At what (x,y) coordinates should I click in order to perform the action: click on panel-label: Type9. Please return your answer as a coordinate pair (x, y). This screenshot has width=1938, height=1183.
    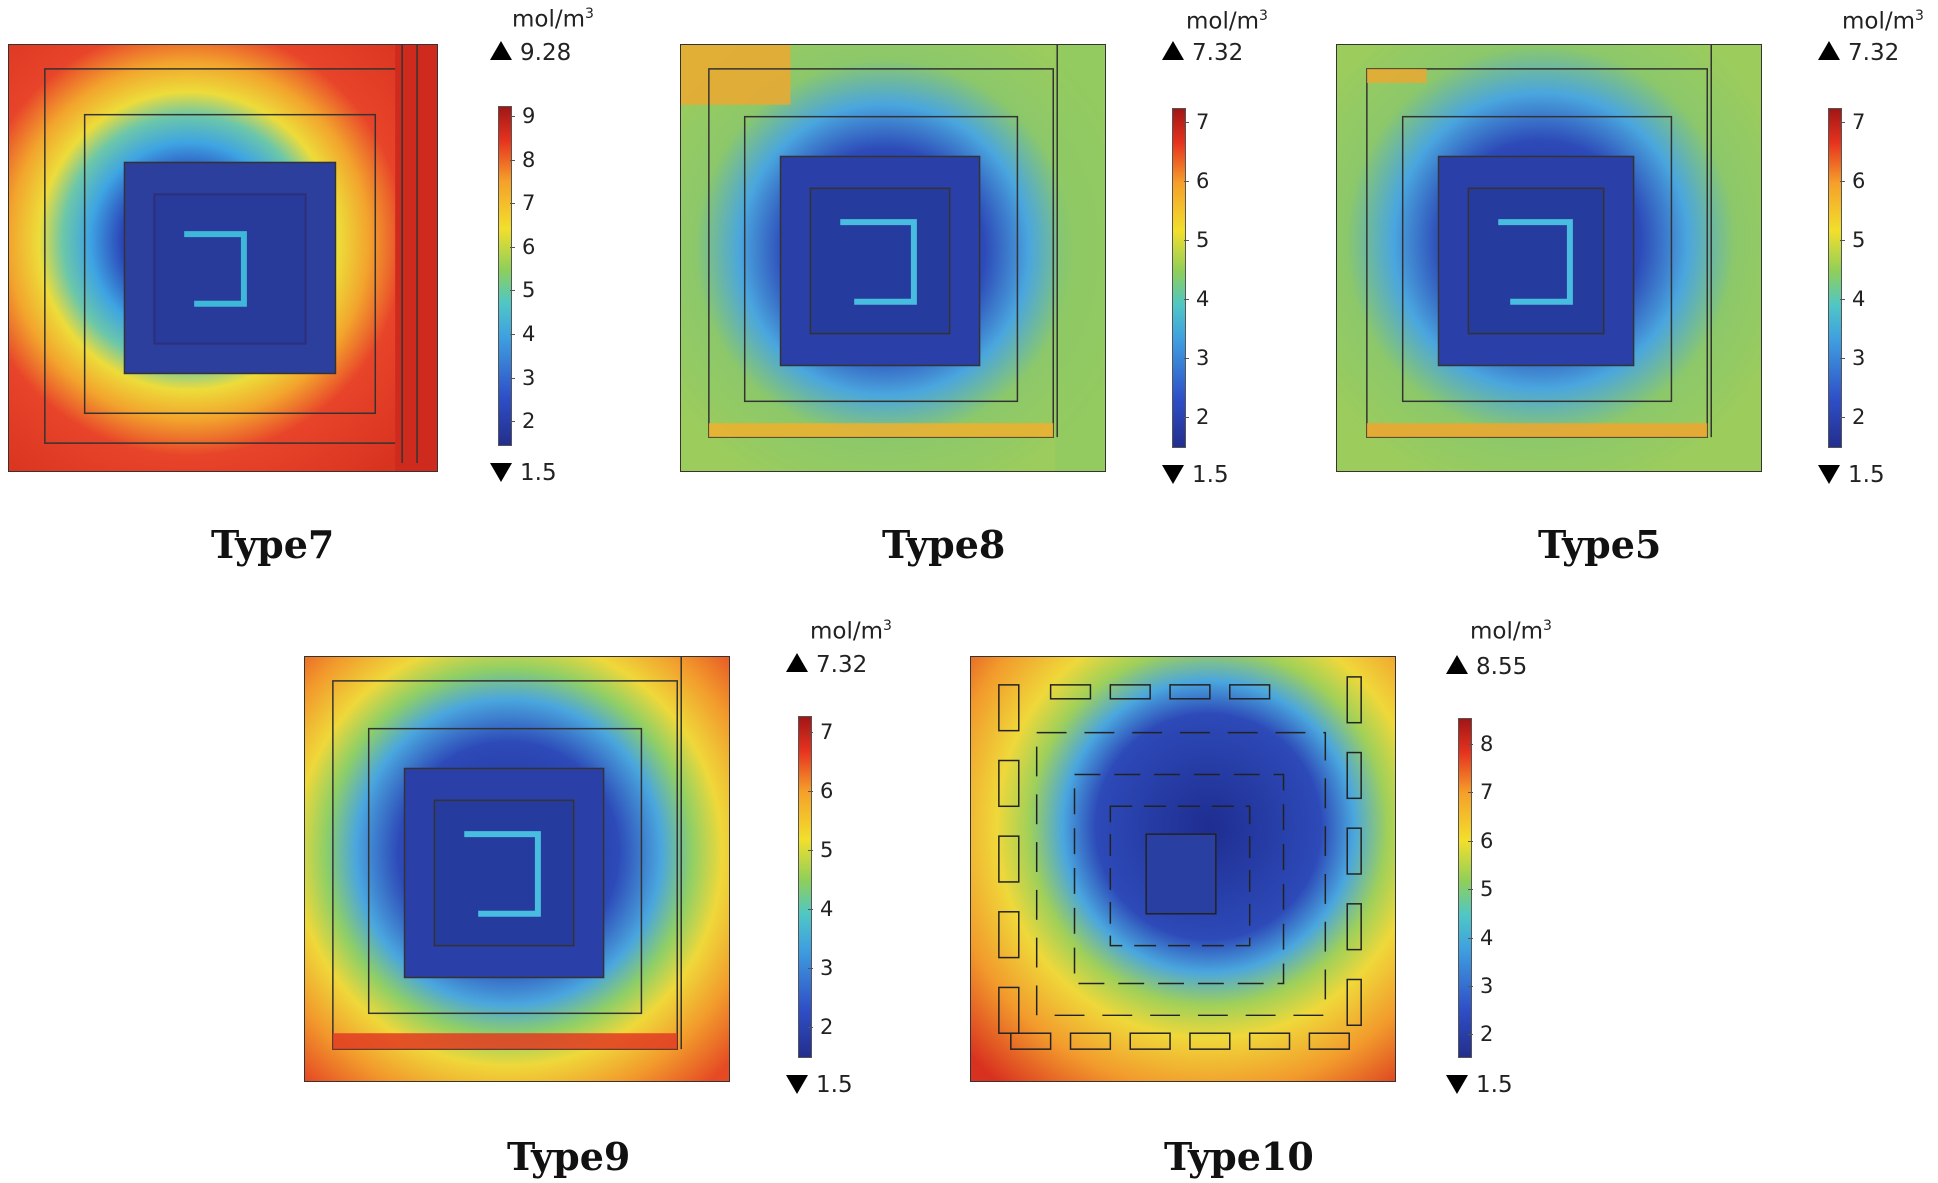
    Looking at the image, I should click on (569, 1156).